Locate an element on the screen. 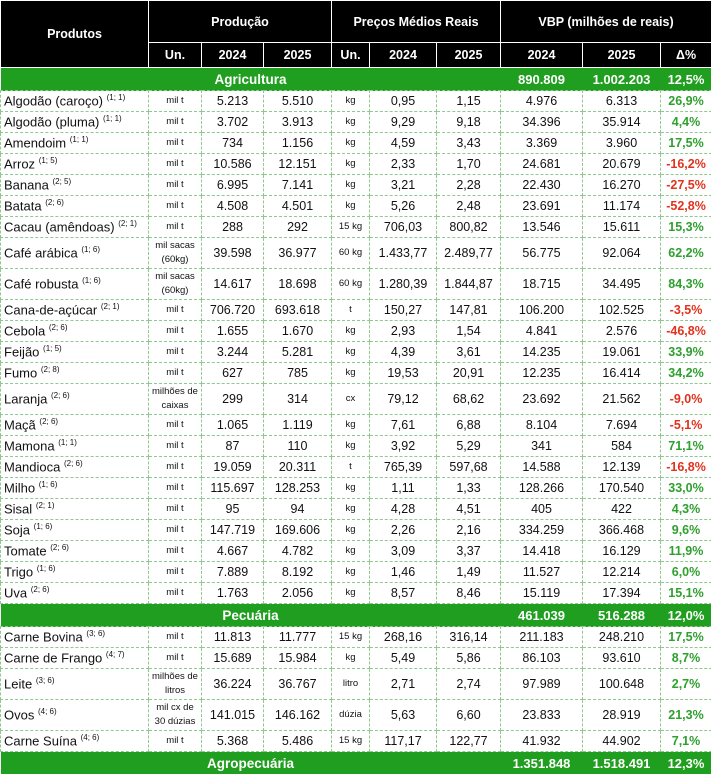  price-2024: 2,33 is located at coordinates (403, 164).